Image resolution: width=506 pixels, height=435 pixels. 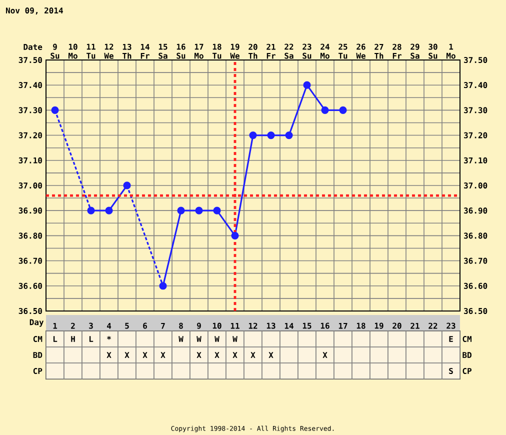 What do you see at coordinates (379, 325) in the screenshot?
I see `x-tick-label: 19` at bounding box center [379, 325].